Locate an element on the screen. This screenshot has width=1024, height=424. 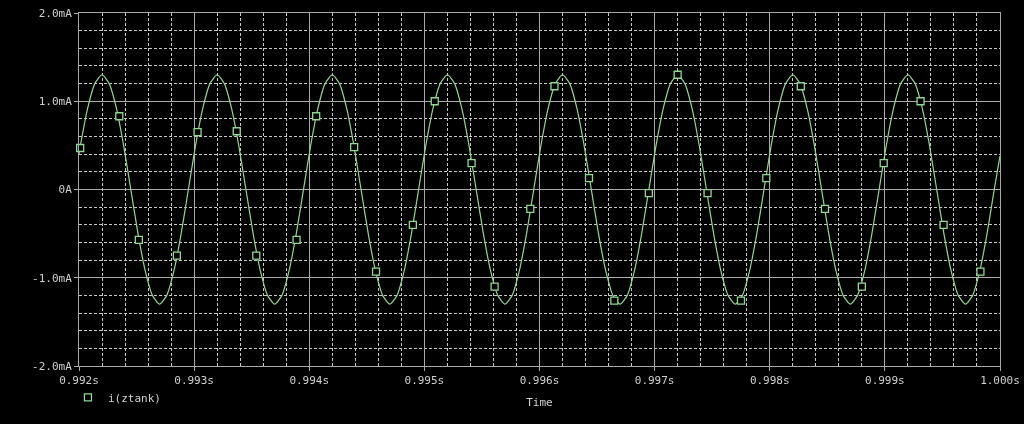
x-tick-label: 0.998s is located at coordinates (769, 381).